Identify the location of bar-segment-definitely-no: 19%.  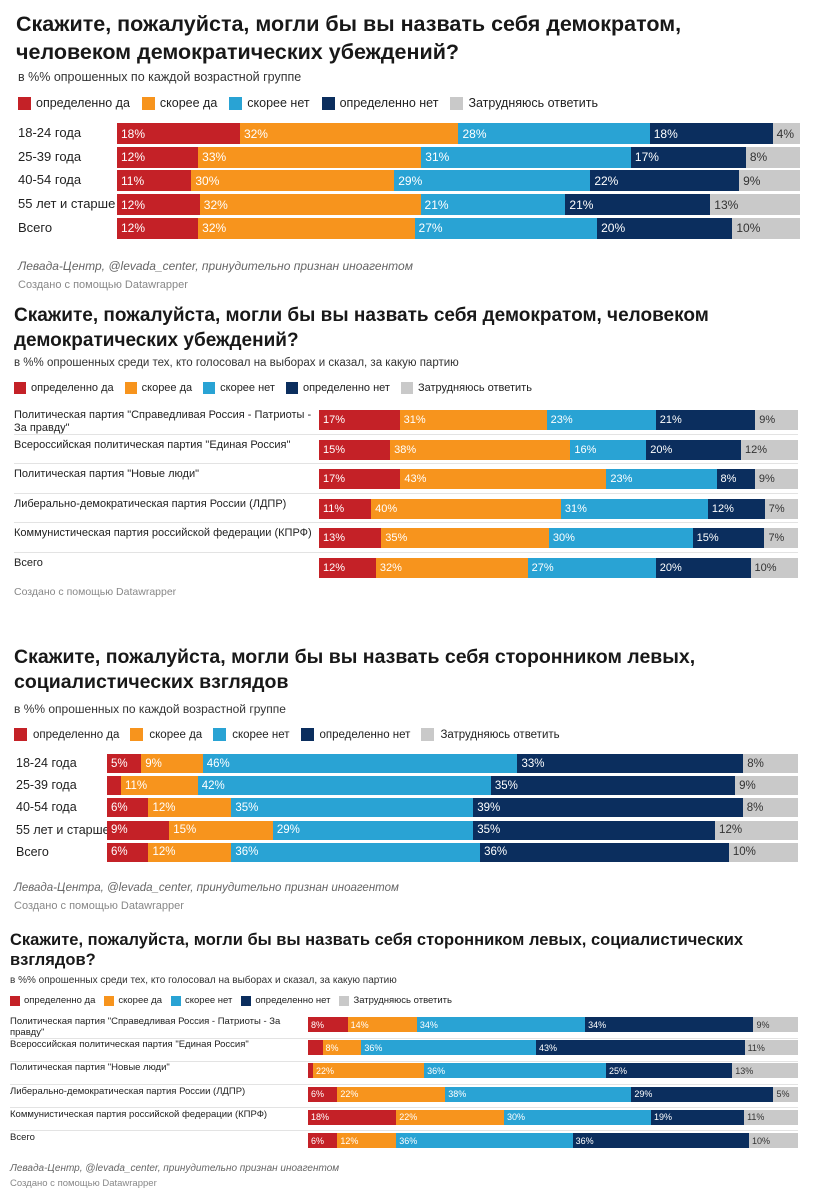
(697, 1117).